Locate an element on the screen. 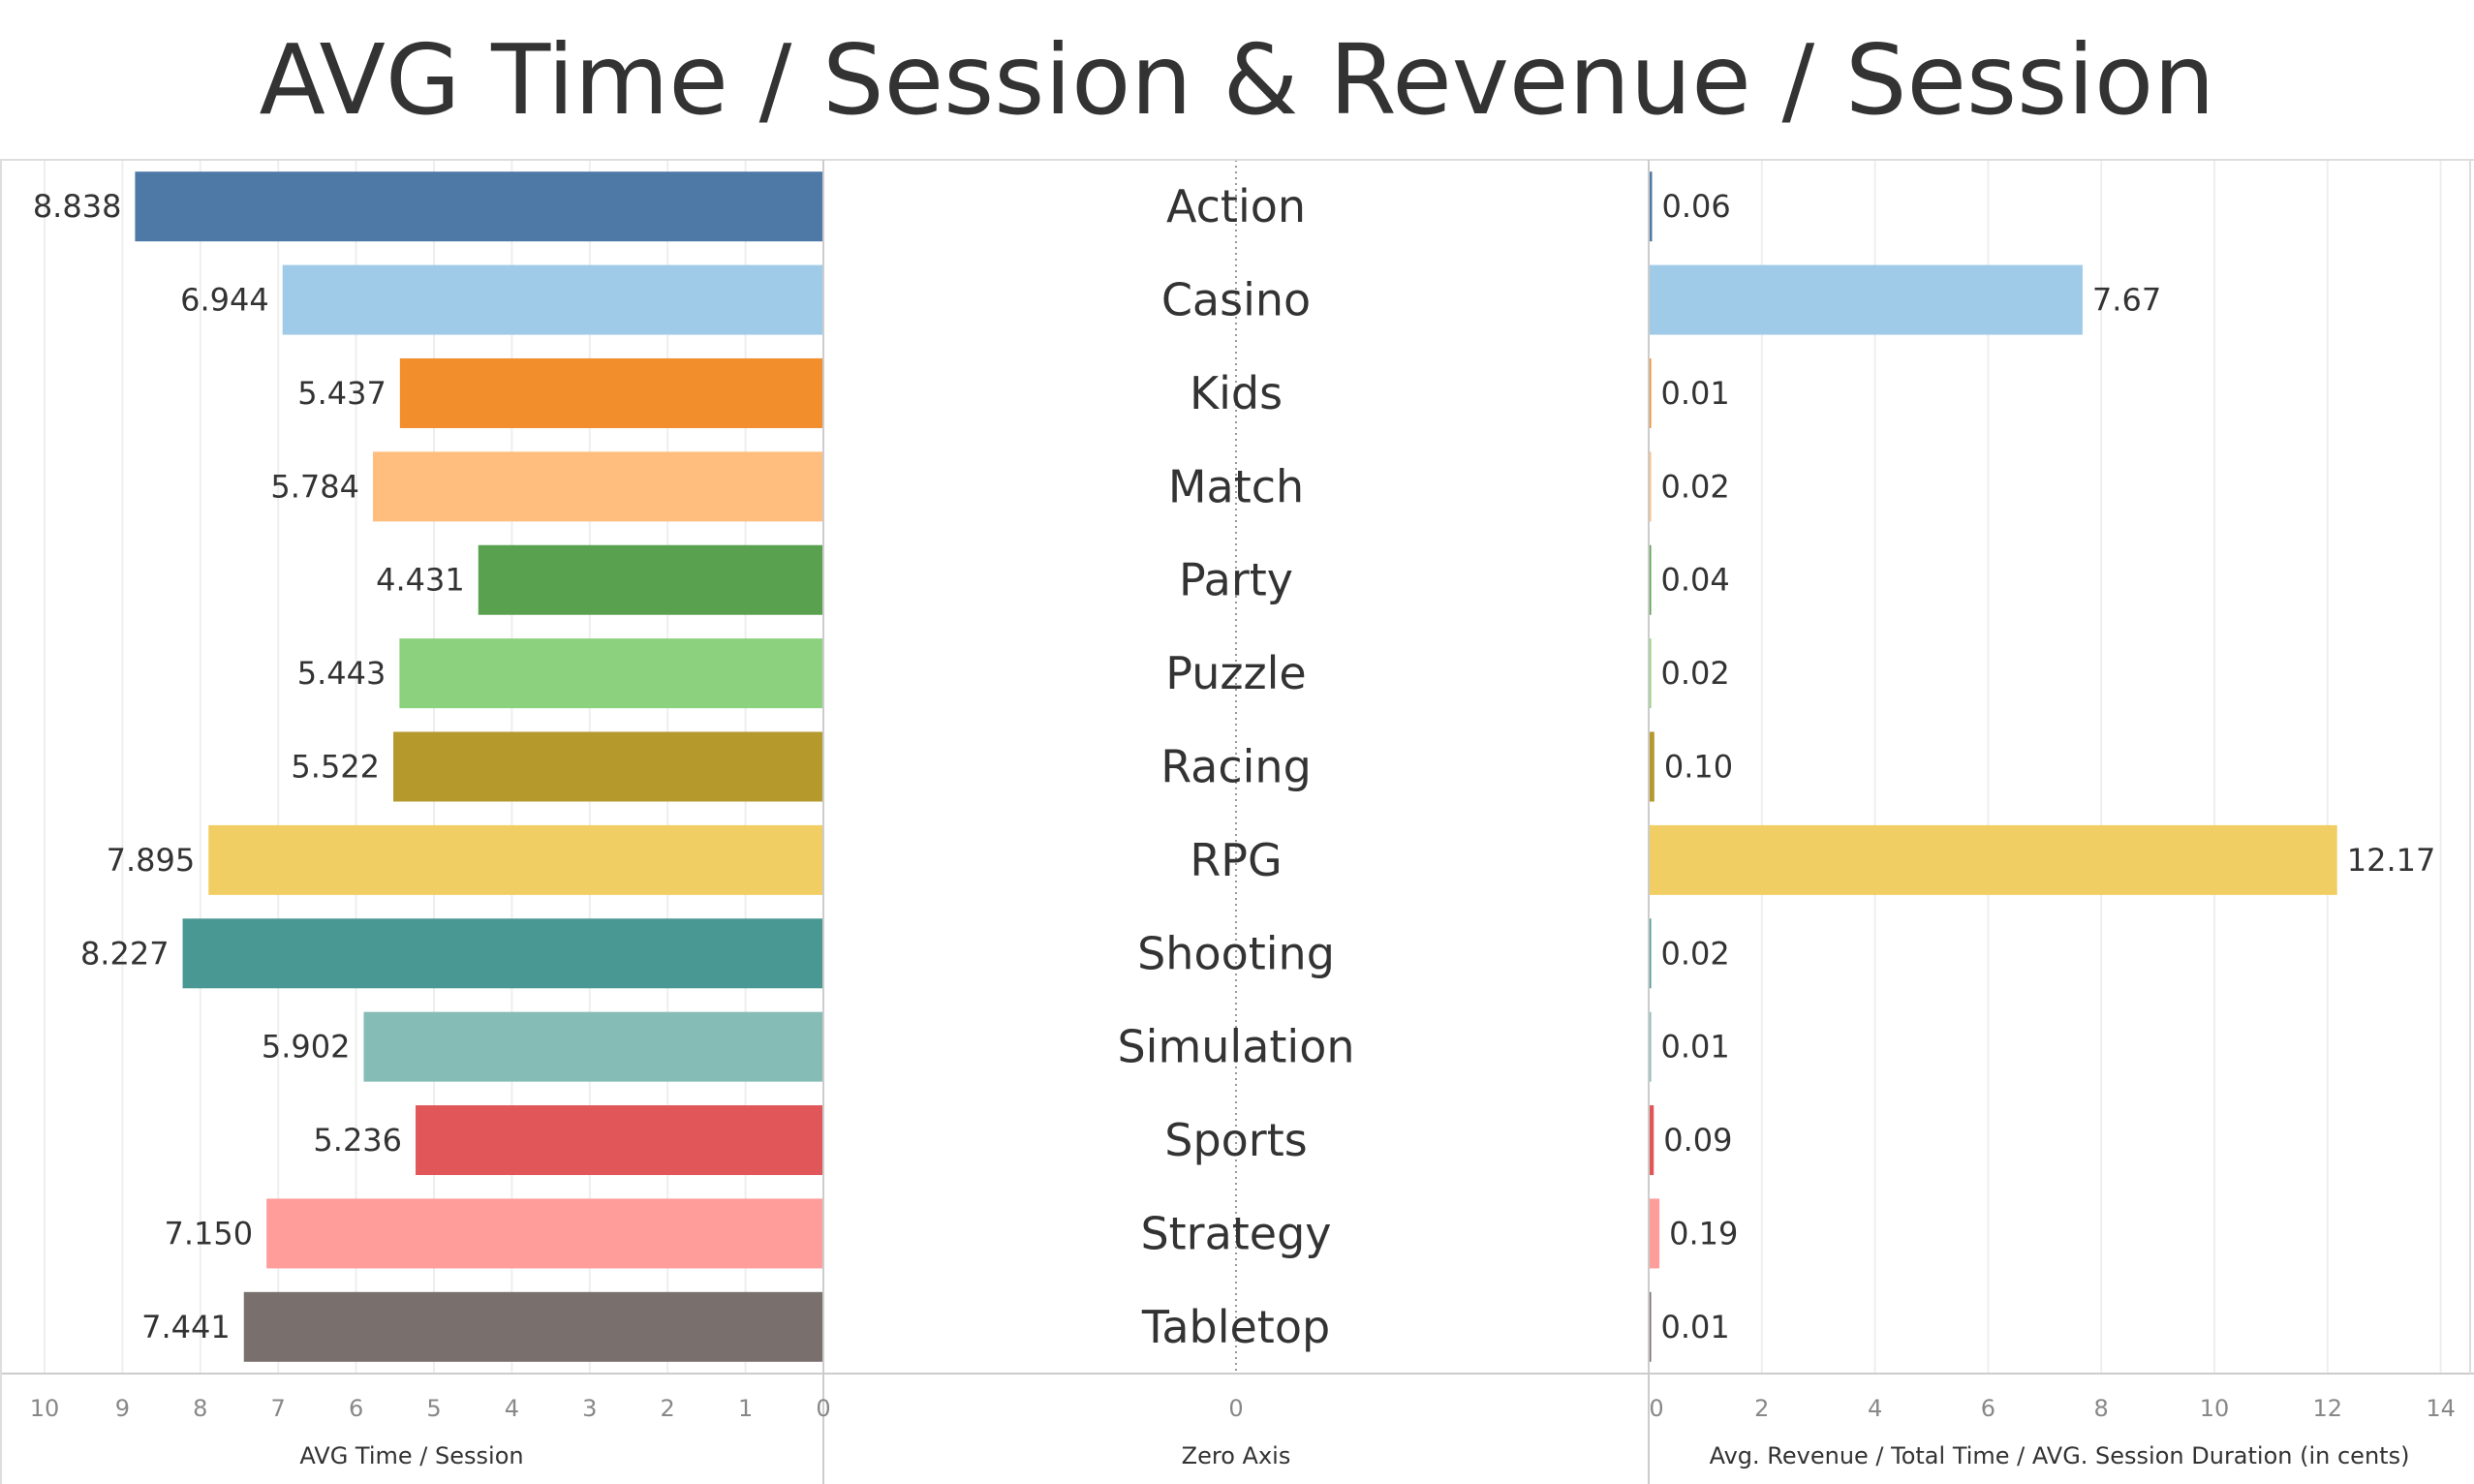 This screenshot has width=2474, height=1484. left-value-label: 5.443 is located at coordinates (342, 673).